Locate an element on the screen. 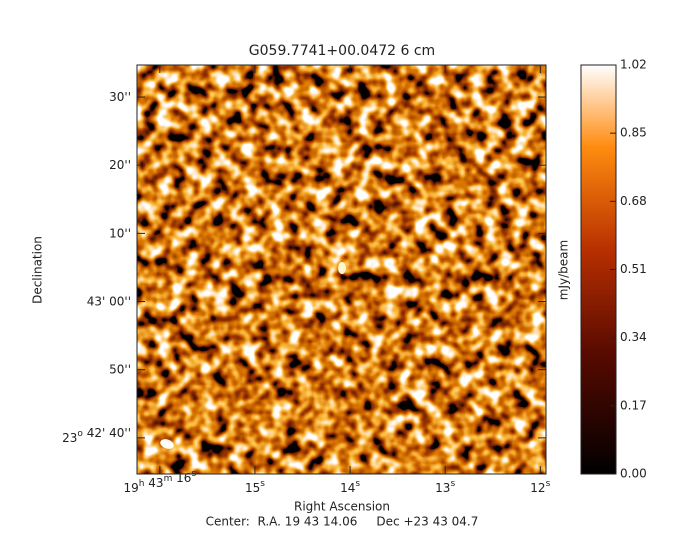 The height and width of the screenshot is (544, 684). colorbar-label: mJy/beam is located at coordinates (564, 270).